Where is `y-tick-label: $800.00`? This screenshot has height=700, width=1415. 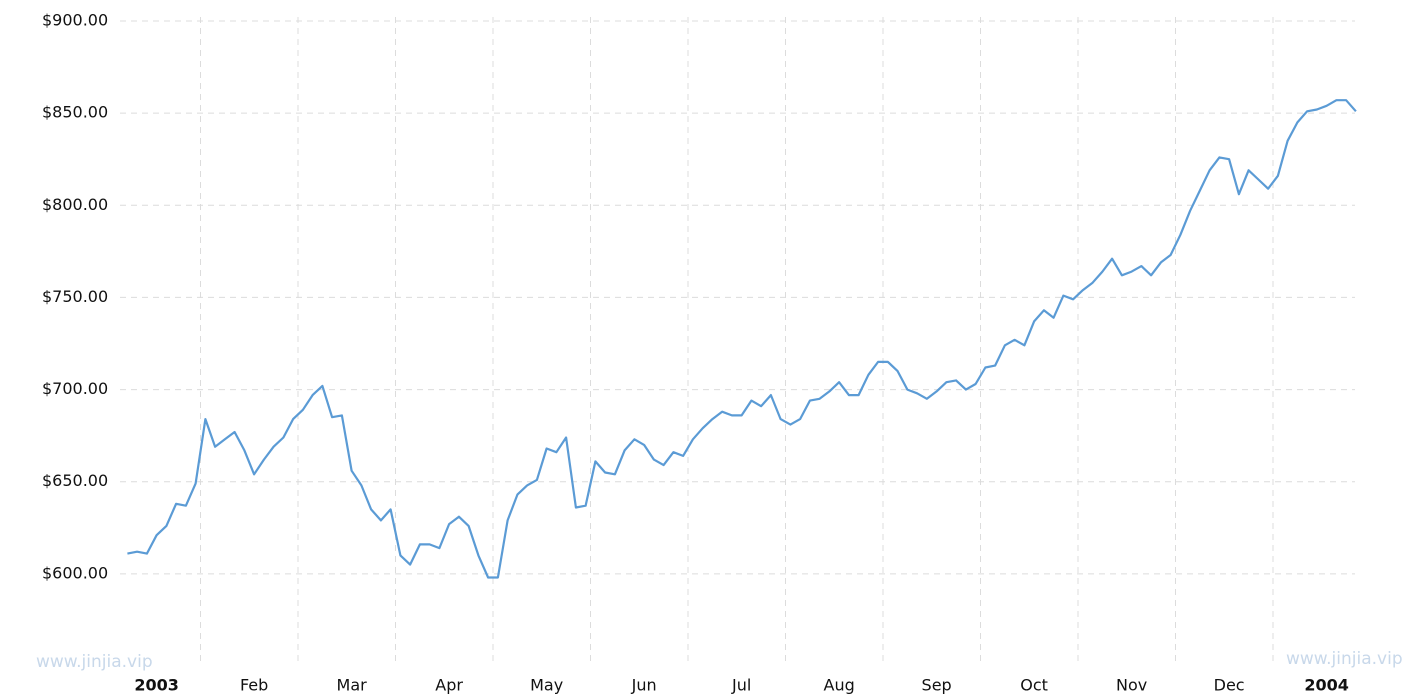
y-tick-label: $800.00 is located at coordinates (75, 204).